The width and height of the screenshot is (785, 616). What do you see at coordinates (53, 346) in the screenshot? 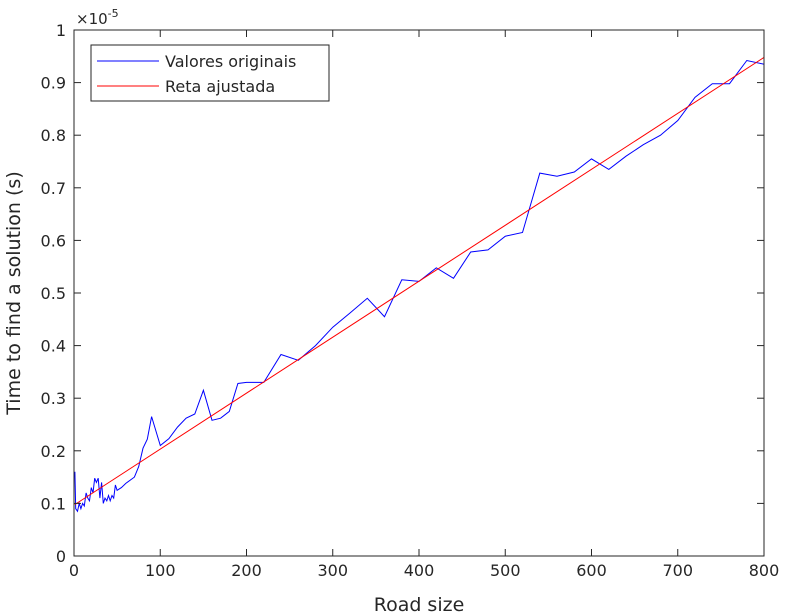
I see `y-tick-label: 0.4` at bounding box center [53, 346].